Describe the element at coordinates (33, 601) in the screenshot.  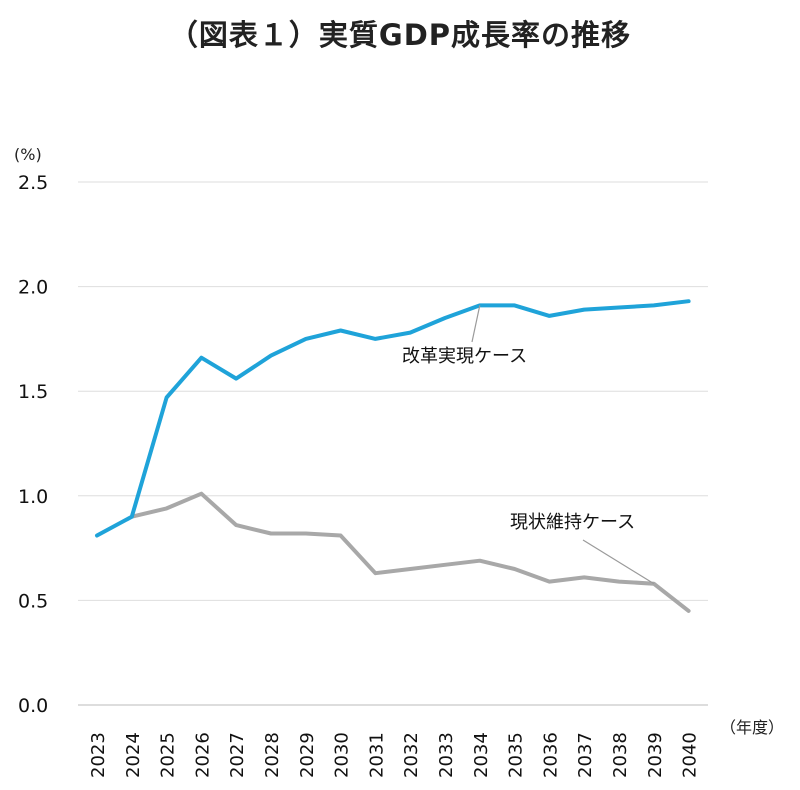
I see `y-tick-label: 0.5` at that location.